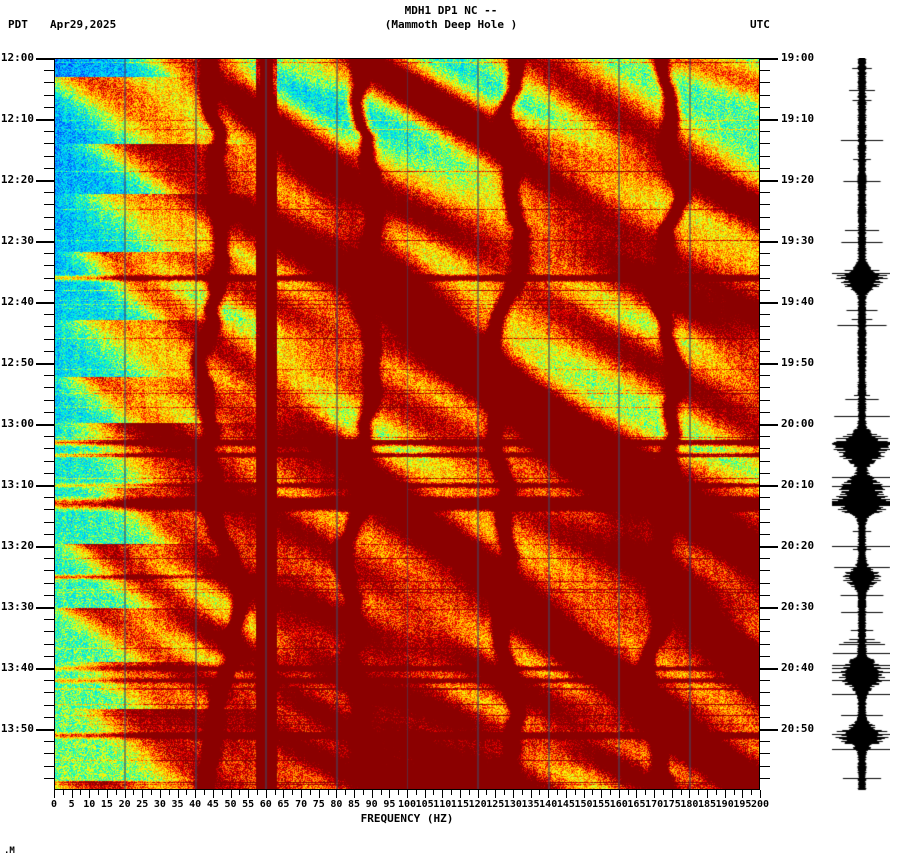 This screenshot has height=864, width=902. I want to click on frequency-label: 45, so click(212, 804).